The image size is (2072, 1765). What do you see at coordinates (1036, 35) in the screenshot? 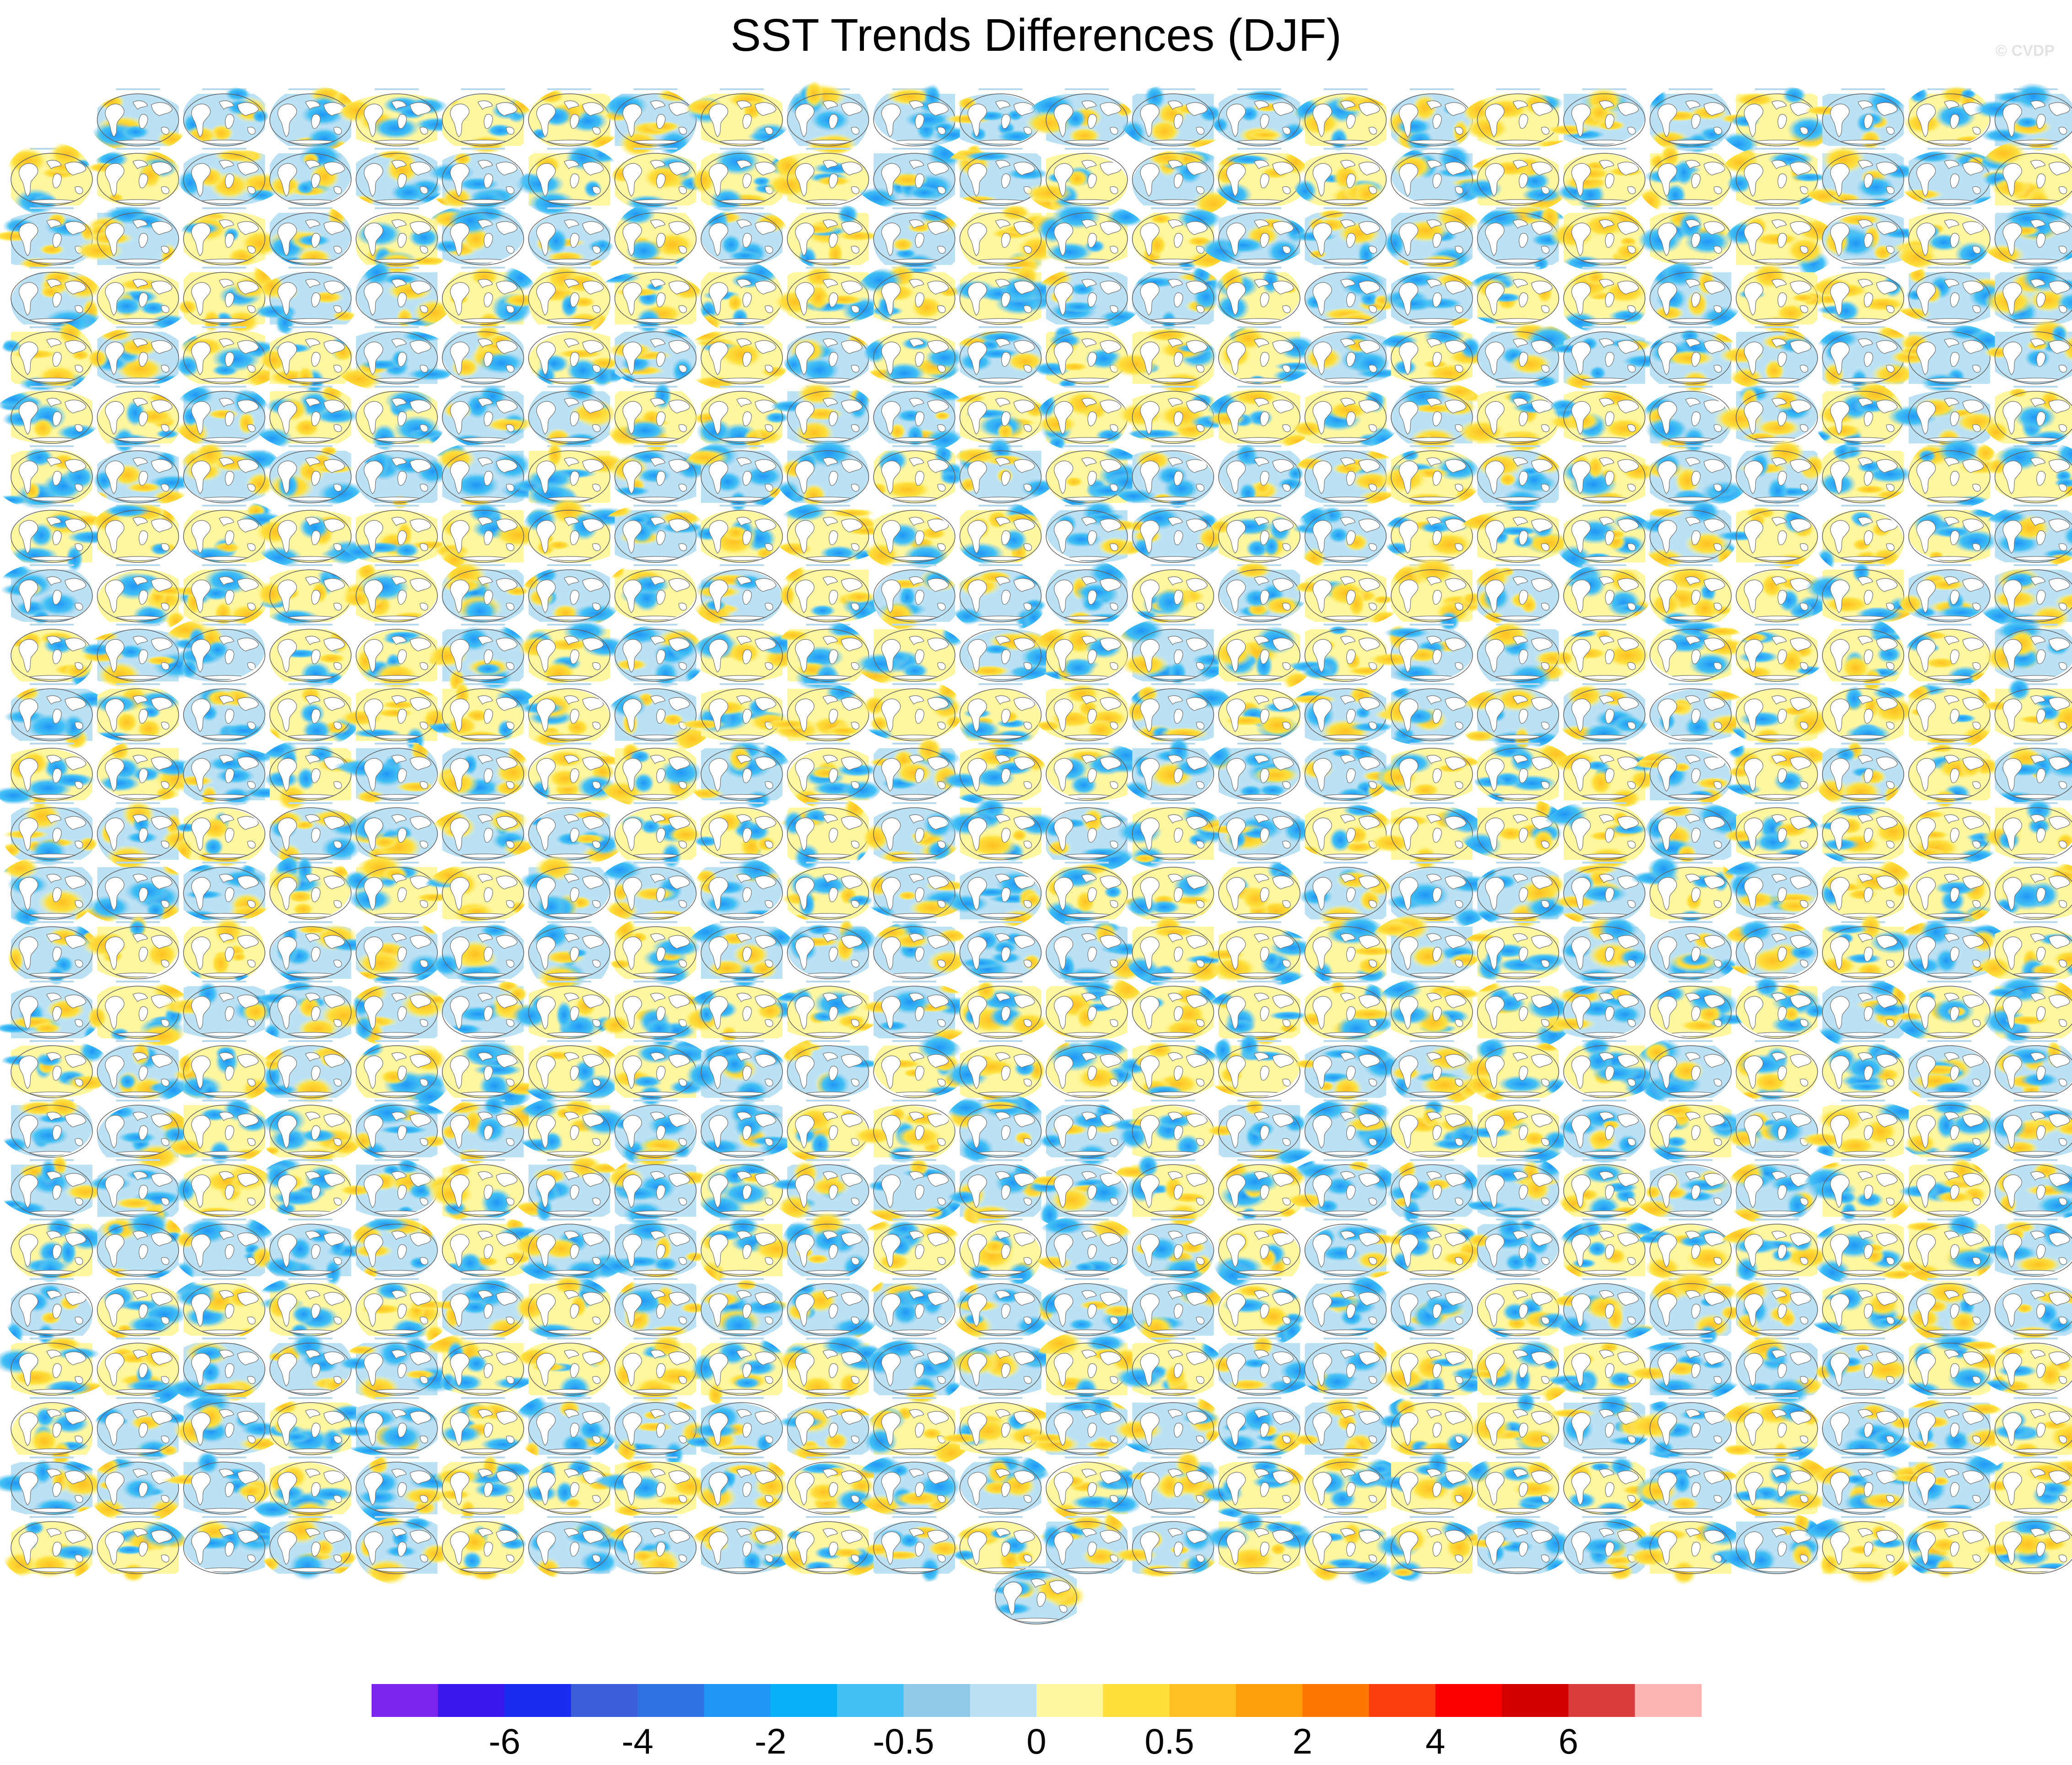
I see `figure-title: SST Trends Differences (DJF)` at bounding box center [1036, 35].